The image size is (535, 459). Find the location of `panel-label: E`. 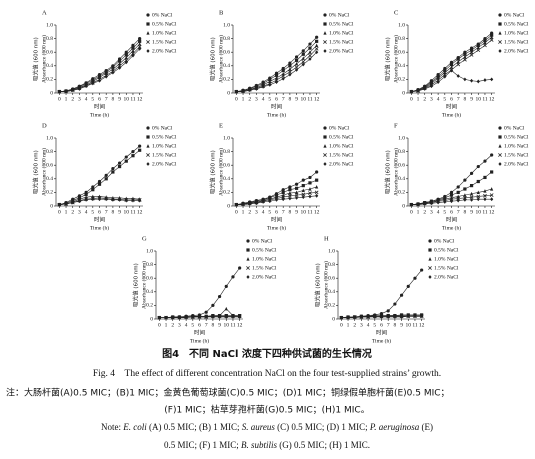

panel-label: E is located at coordinates (221, 125).